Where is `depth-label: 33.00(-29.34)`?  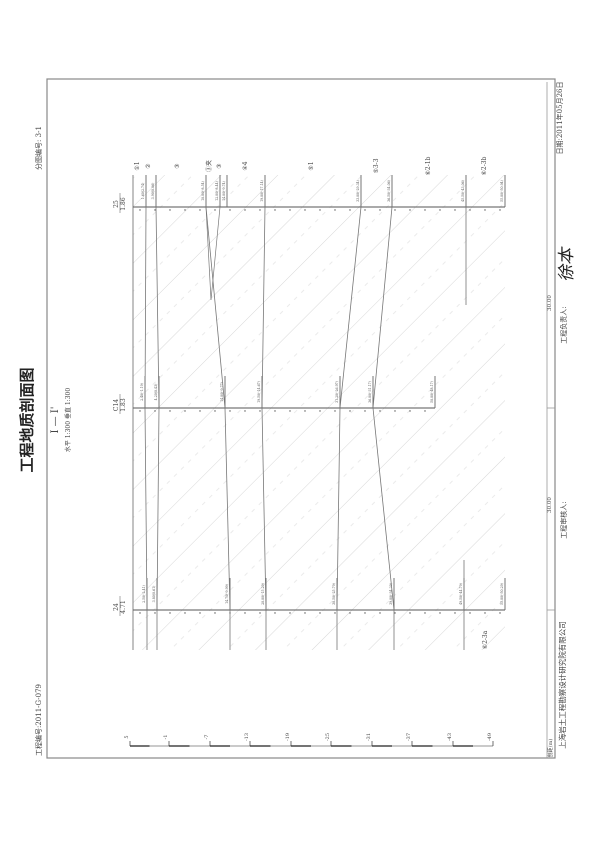 depth-label: 33.00(-29.34) is located at coordinates (358, 191).